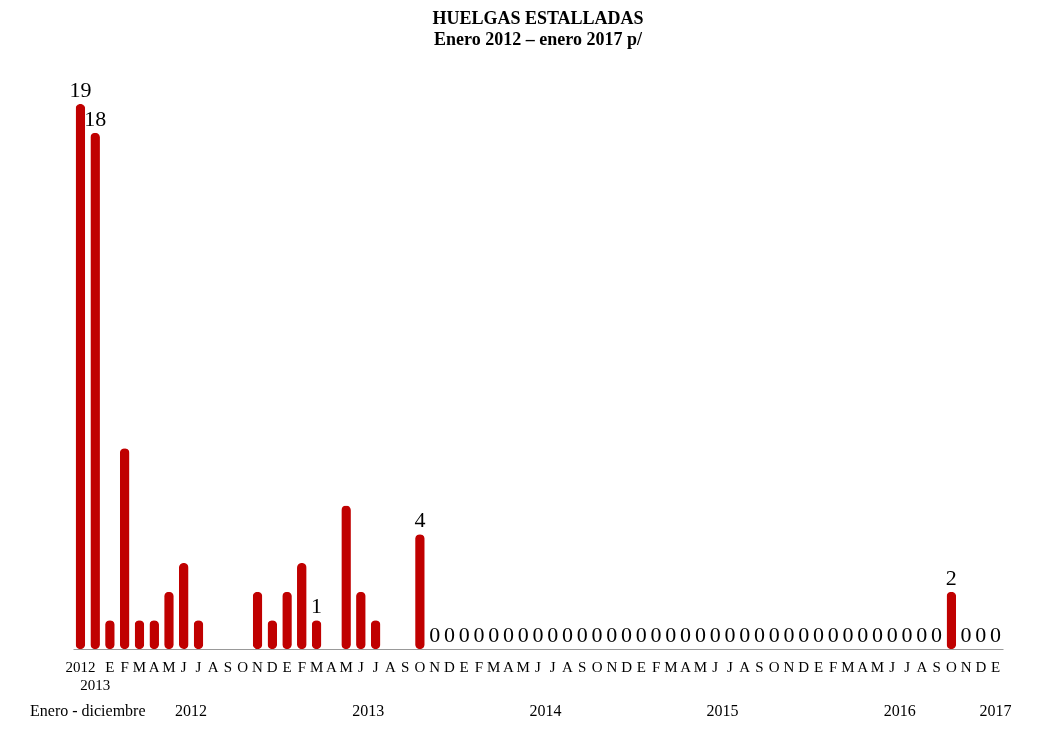 This screenshot has height=755, width=1050. I want to click on text: 2015, so click(722, 710).